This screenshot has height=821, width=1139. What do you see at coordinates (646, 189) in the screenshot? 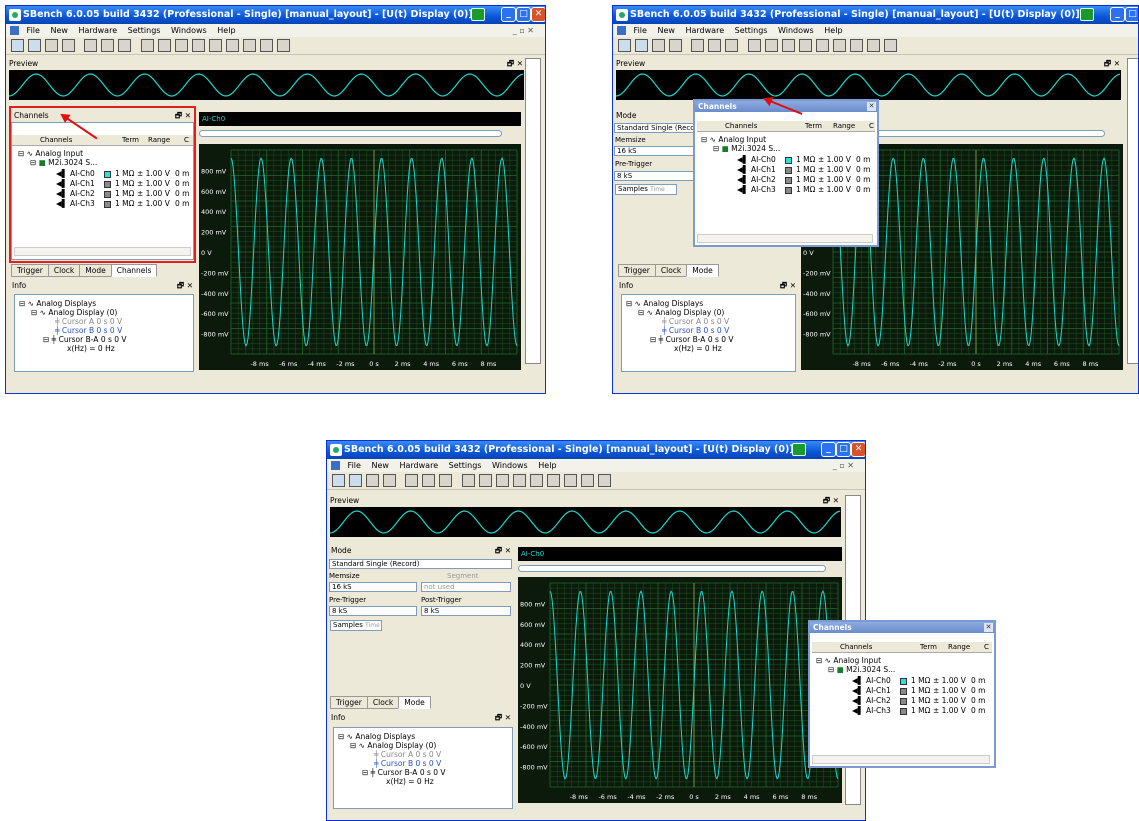
I see `samples-toggle: Samples Time` at bounding box center [646, 189].